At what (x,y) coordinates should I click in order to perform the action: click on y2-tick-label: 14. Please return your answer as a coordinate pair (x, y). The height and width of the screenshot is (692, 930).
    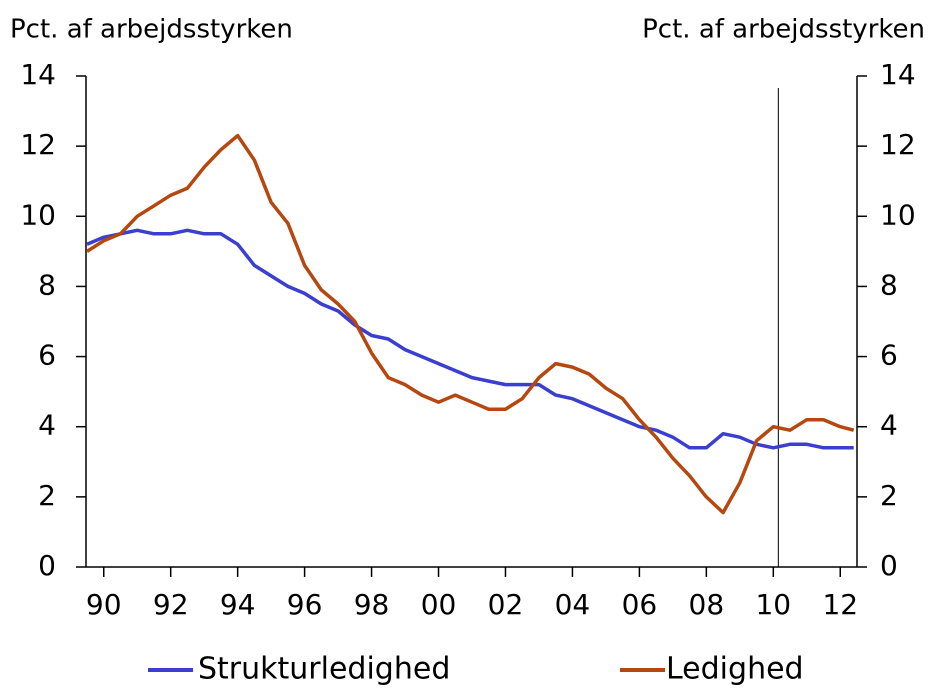
    Looking at the image, I should click on (898, 74).